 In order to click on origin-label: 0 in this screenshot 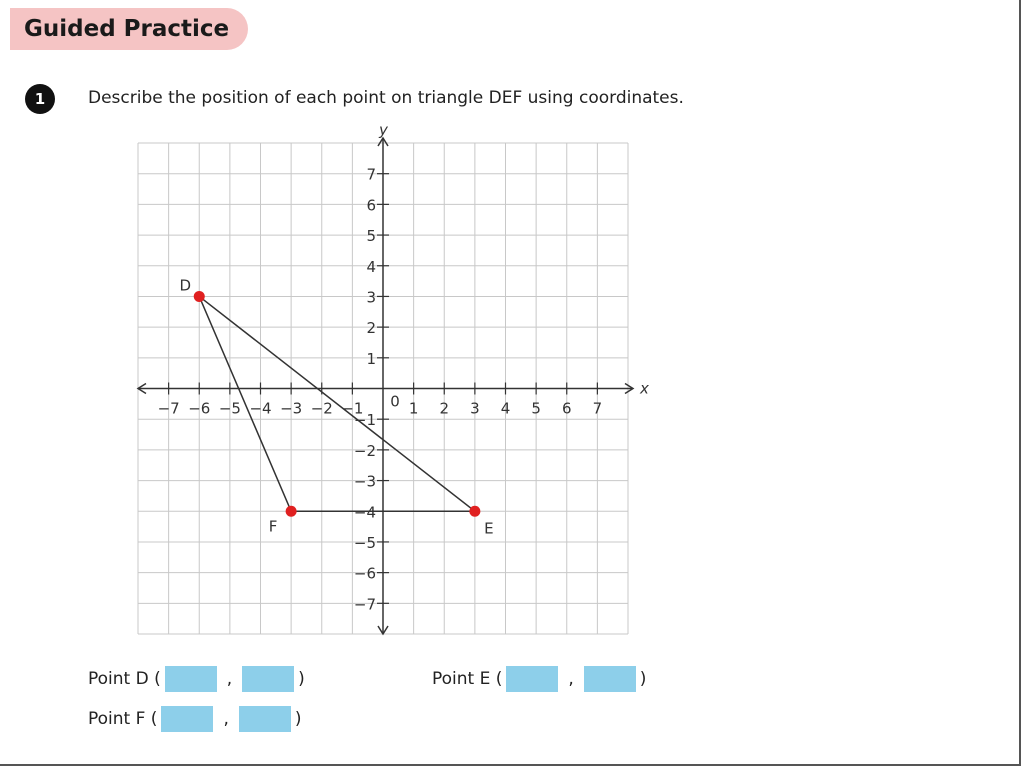, I will do `click(395, 402)`.